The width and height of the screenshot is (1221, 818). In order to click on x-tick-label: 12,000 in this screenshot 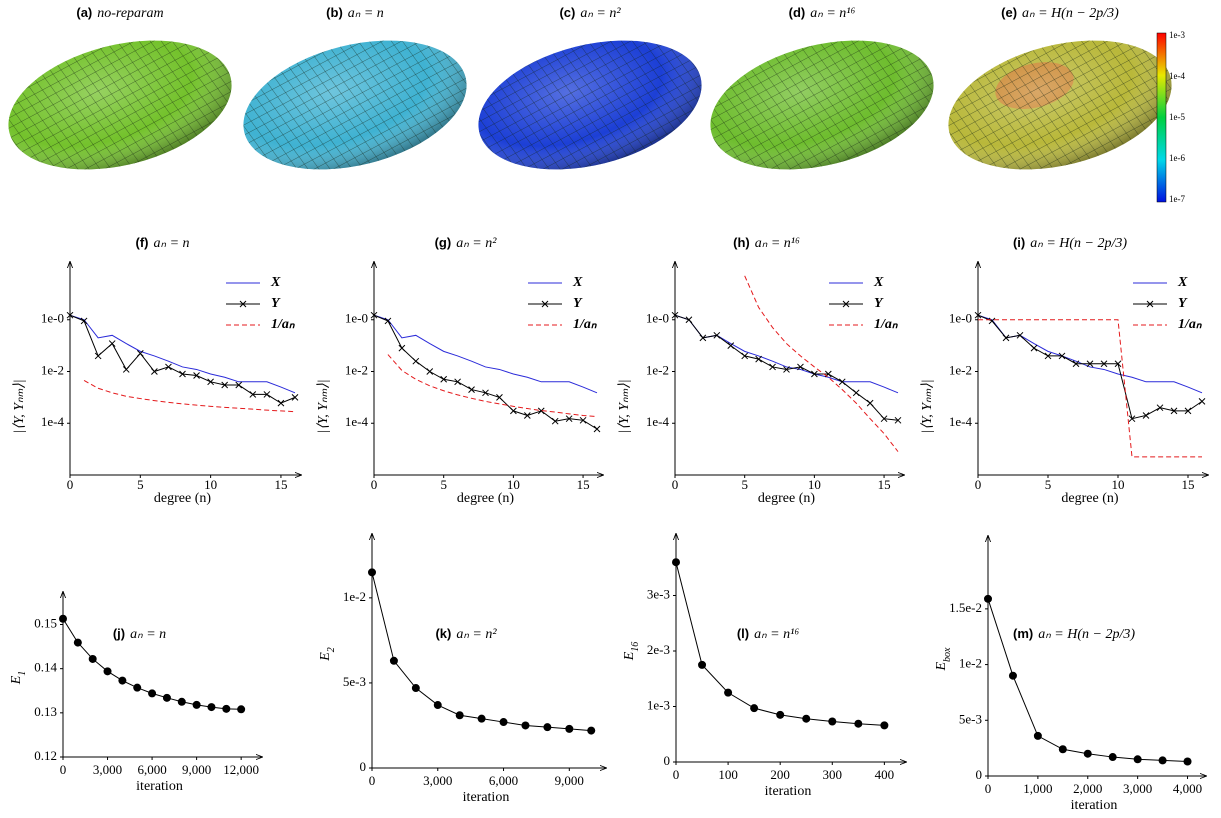, I will do `click(241, 769)`.